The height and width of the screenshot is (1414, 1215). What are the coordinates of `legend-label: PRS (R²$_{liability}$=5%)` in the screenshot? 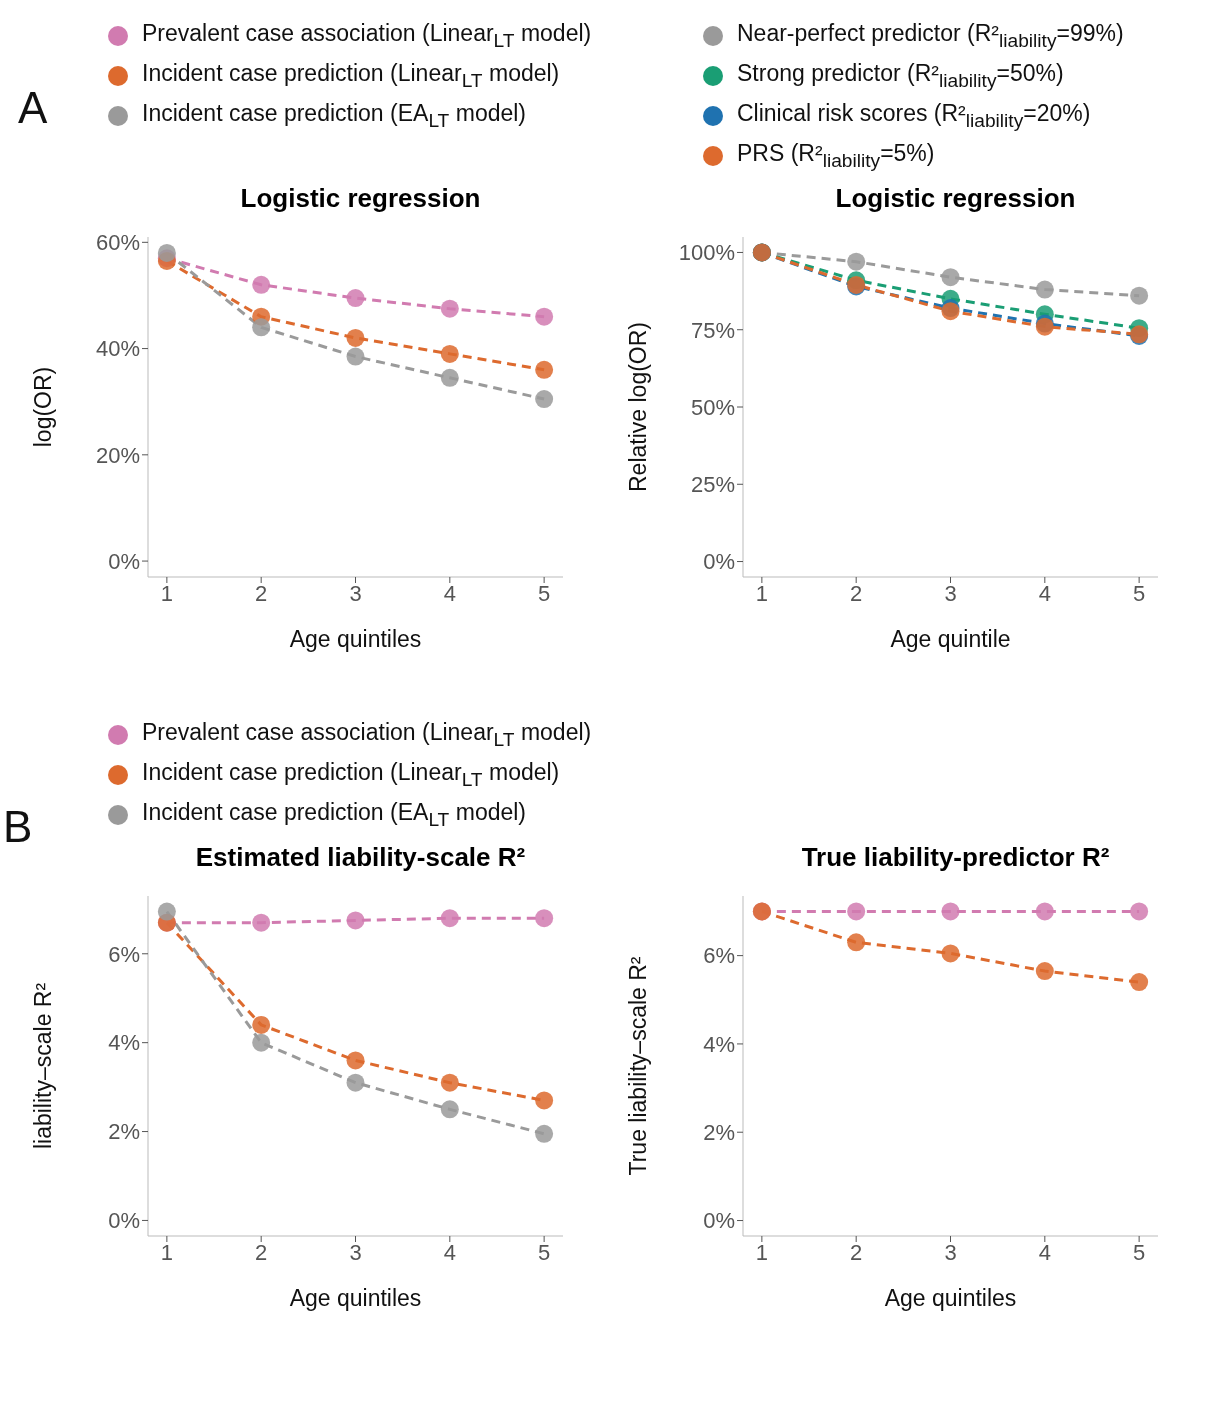 It's located at (836, 156).